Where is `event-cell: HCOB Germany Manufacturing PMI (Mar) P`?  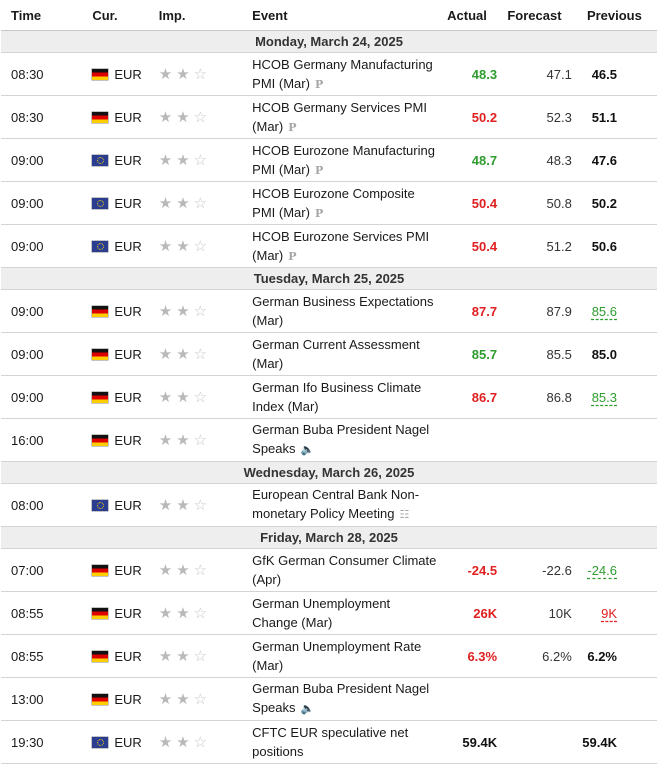 event-cell: HCOB Germany Manufacturing PMI (Mar) P is located at coordinates (344, 74).